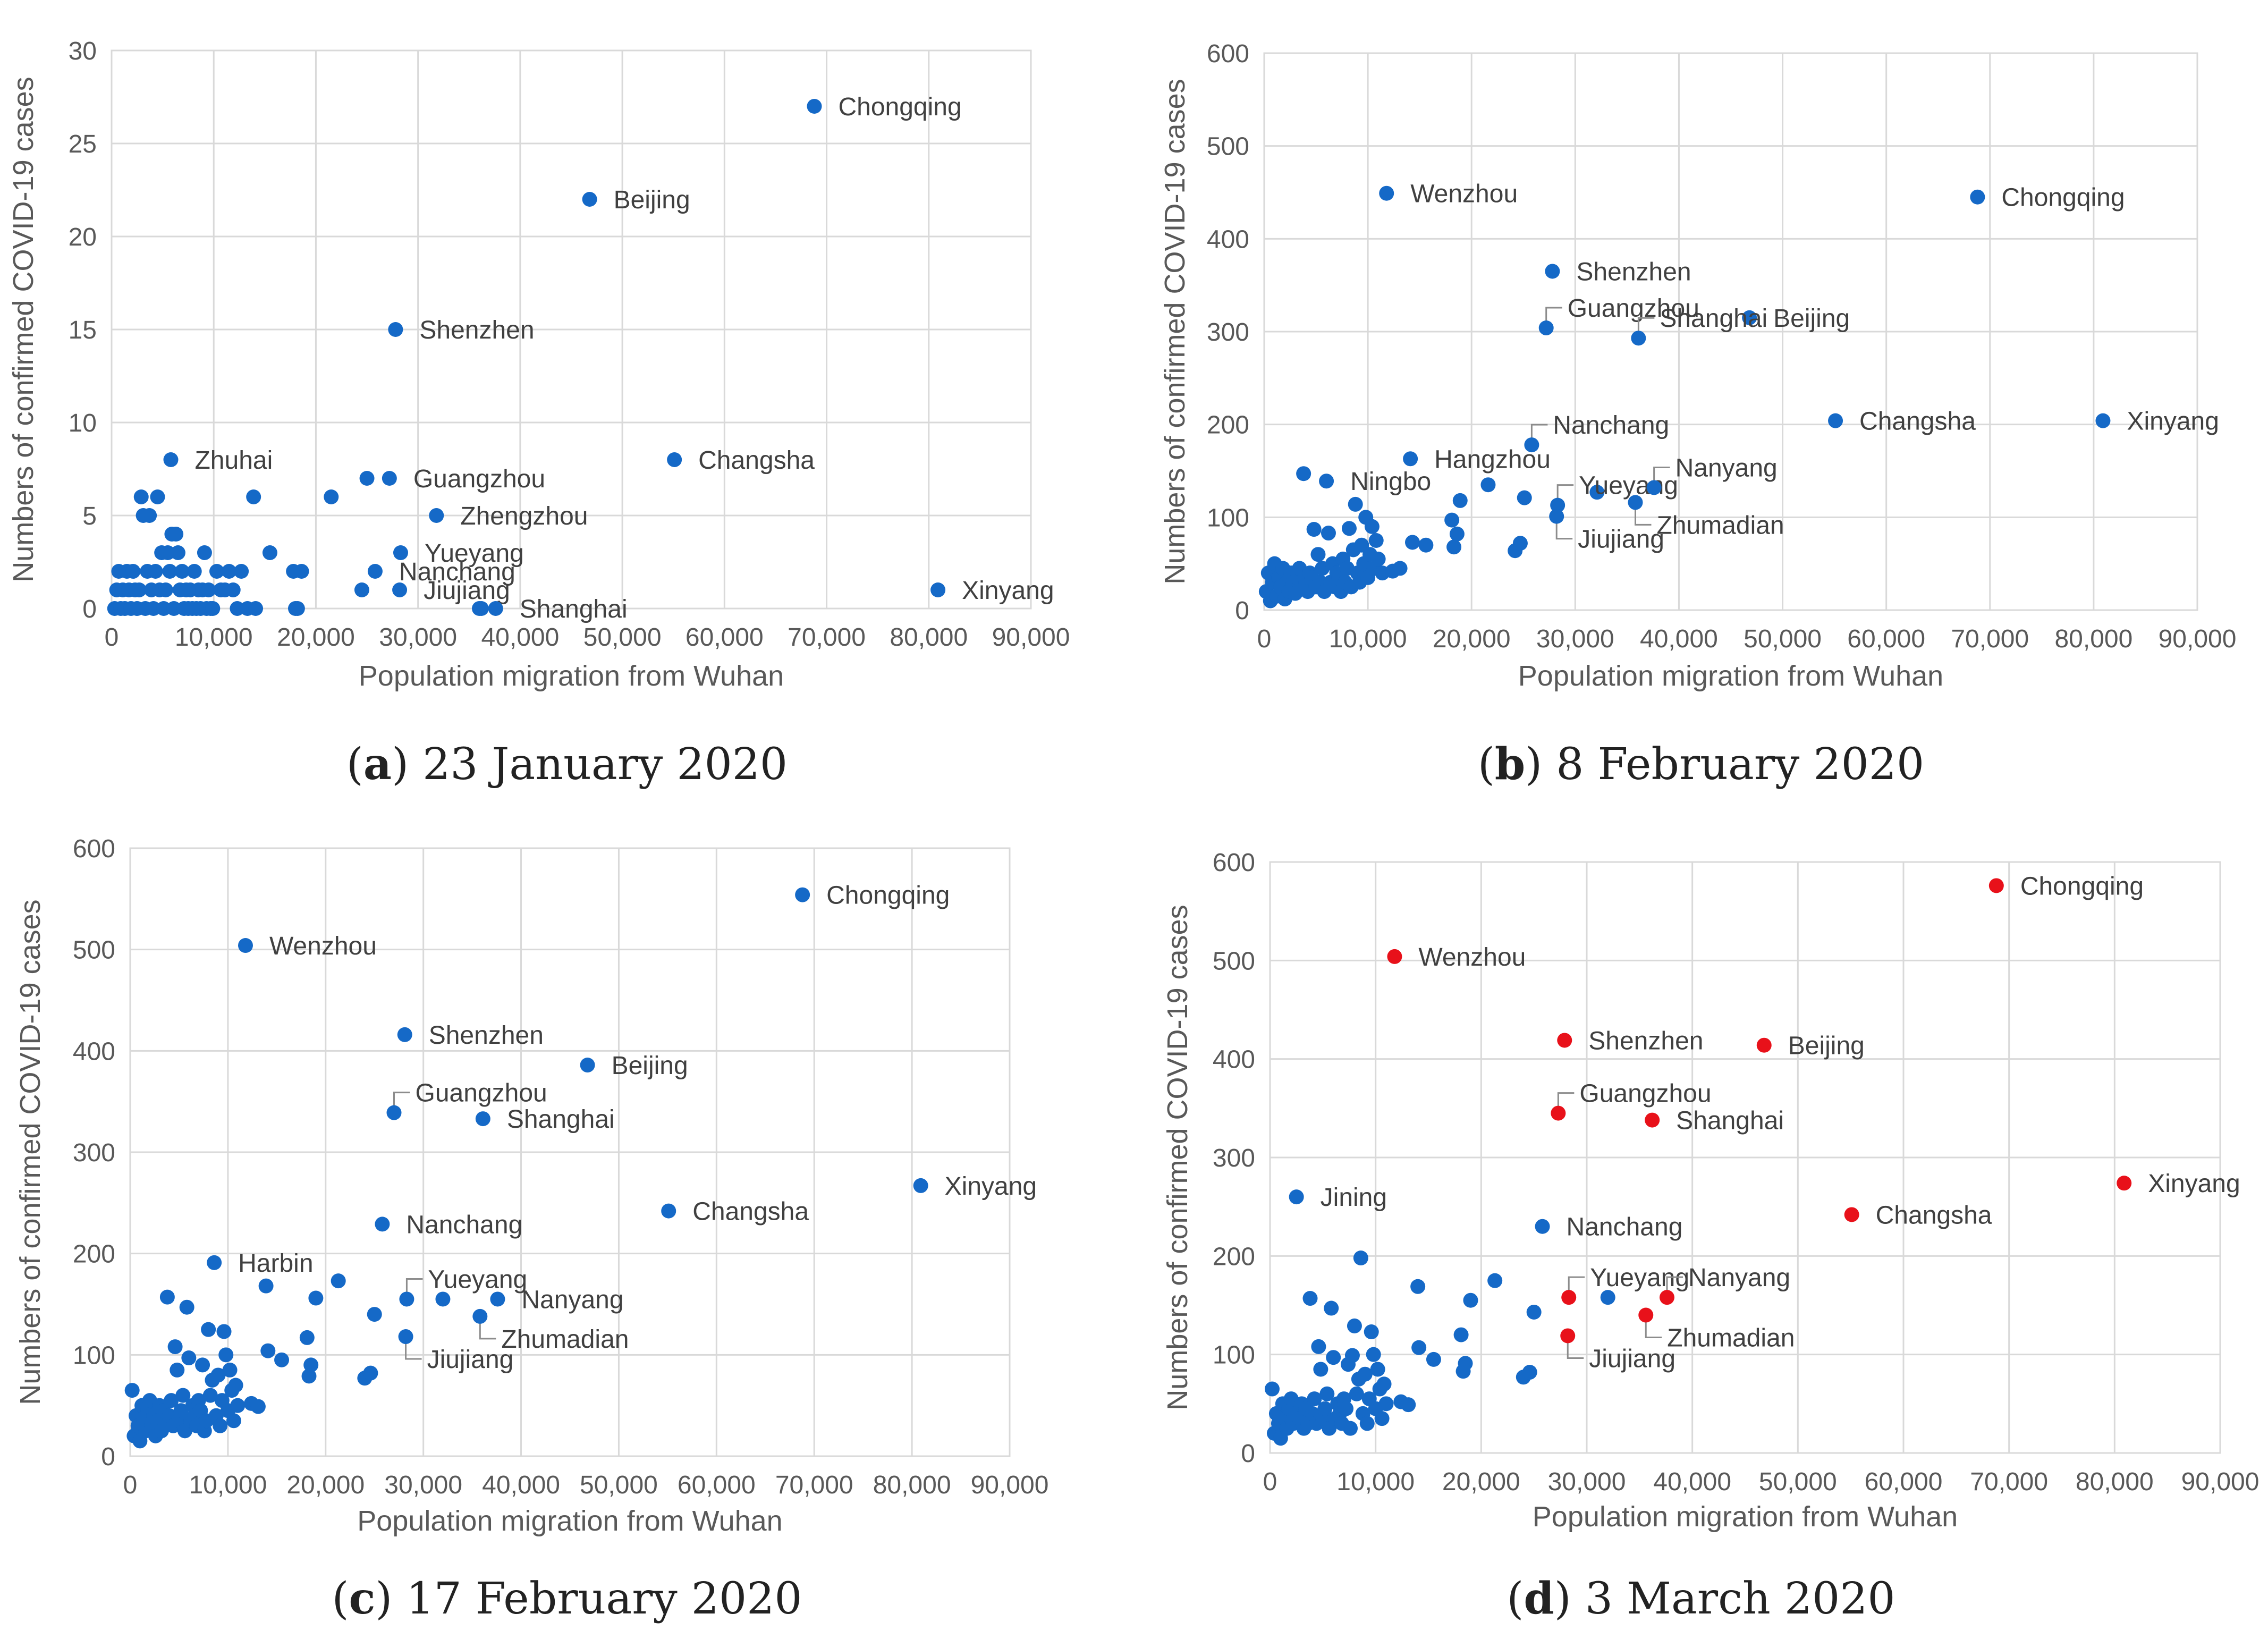 Image resolution: width=2268 pixels, height=1639 pixels. Describe the element at coordinates (717, 1485) in the screenshot. I see `x-tick-label: 60,000` at that location.